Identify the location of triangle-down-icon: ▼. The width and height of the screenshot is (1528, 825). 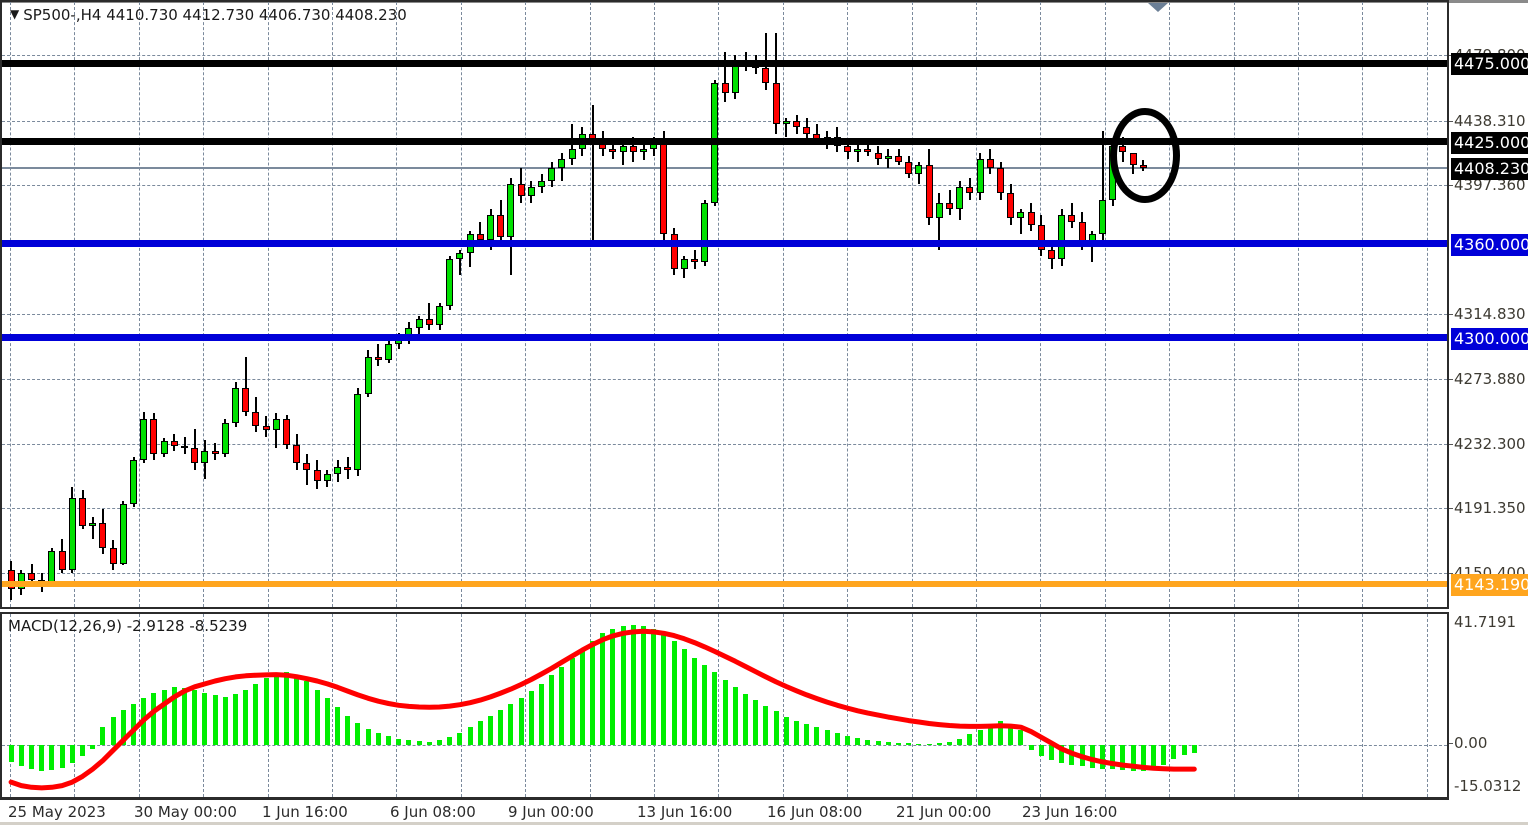
(15, 14).